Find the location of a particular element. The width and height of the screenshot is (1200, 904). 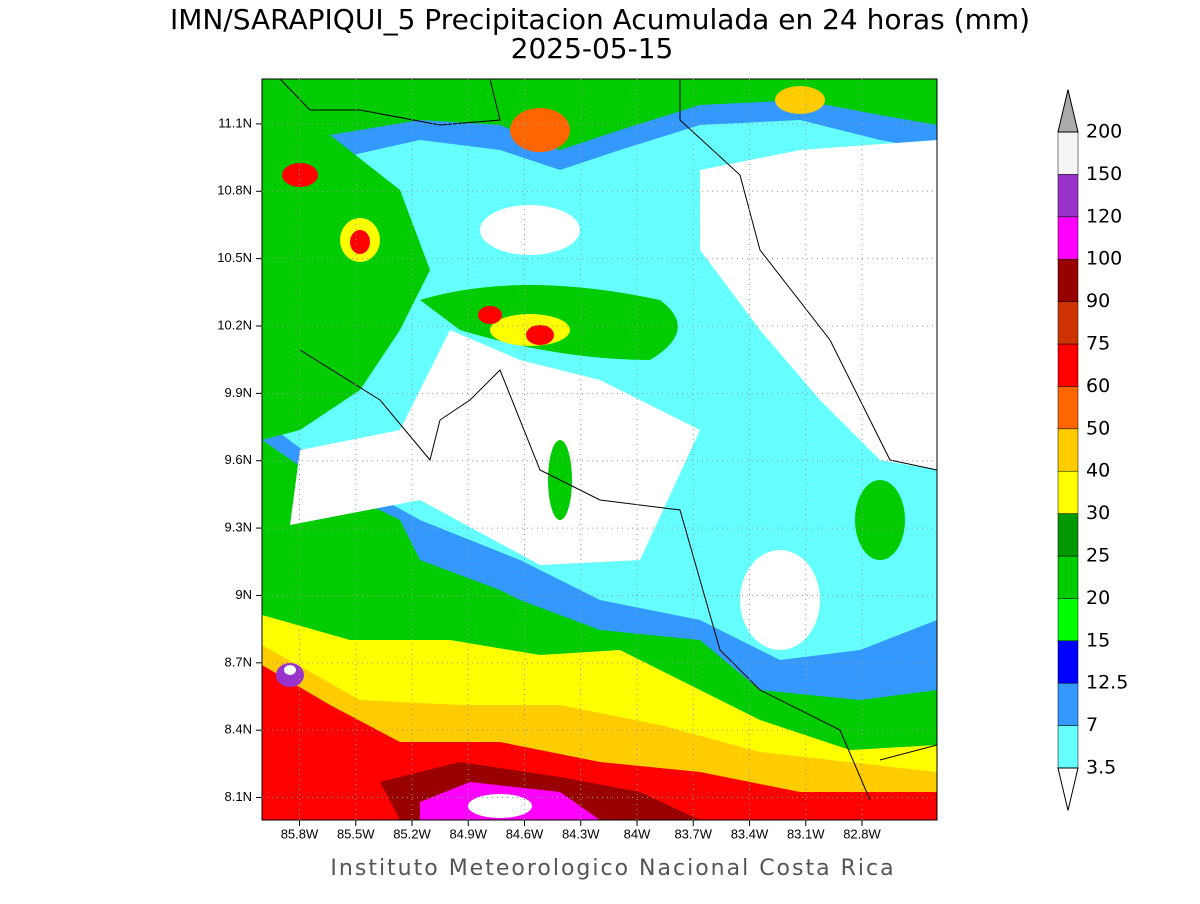

x-tick-label: 82.8W is located at coordinates (862, 833).